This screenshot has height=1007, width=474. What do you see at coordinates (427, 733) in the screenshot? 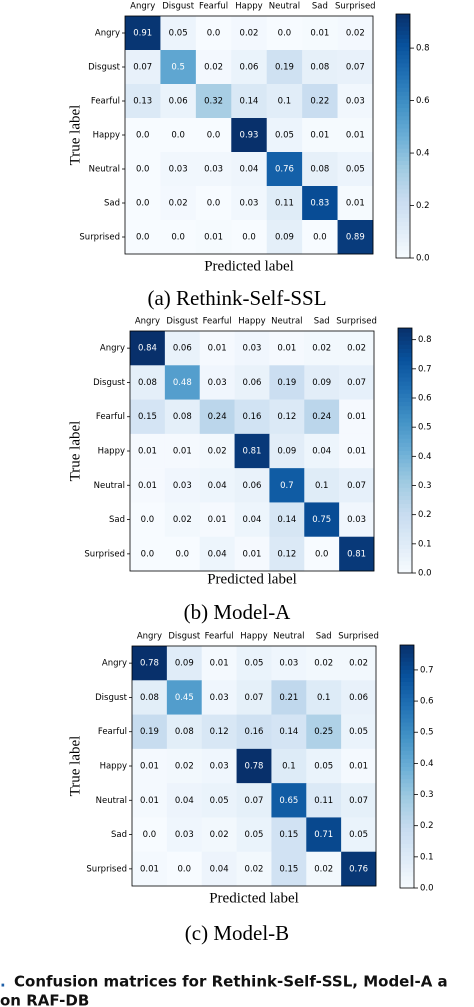
I see `colorbar-tick-label: 0.5` at bounding box center [427, 733].